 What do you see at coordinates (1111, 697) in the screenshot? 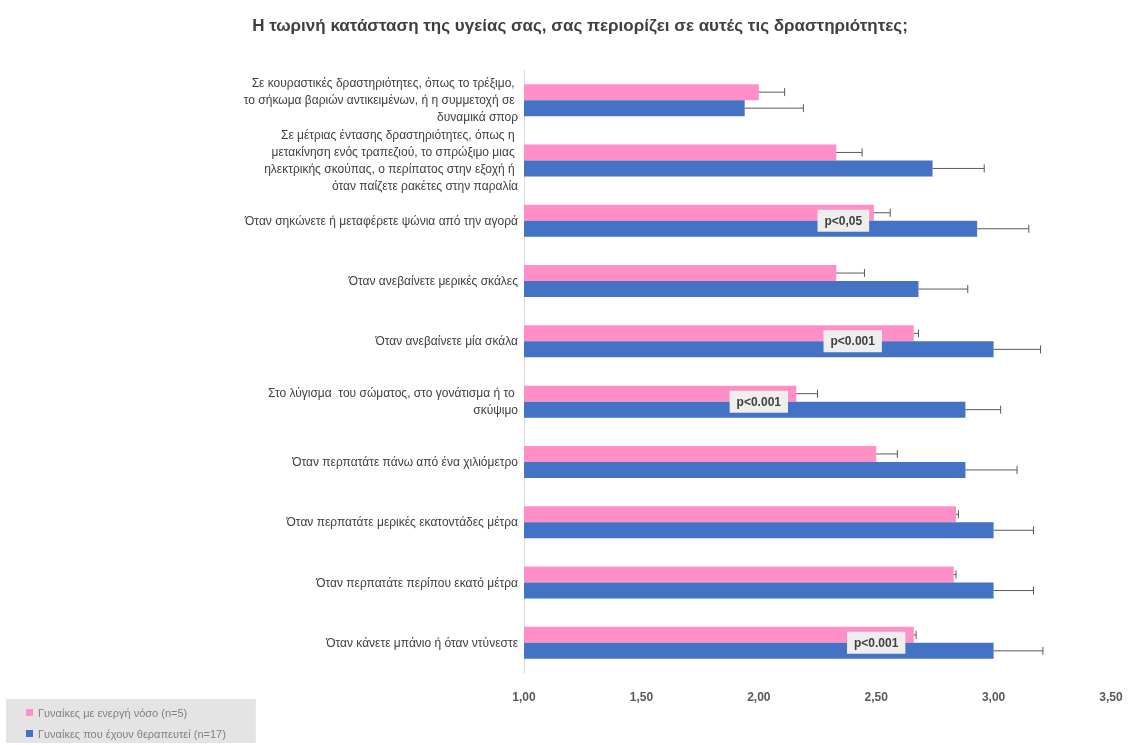
I see `x-tick-label: 3,50` at bounding box center [1111, 697].